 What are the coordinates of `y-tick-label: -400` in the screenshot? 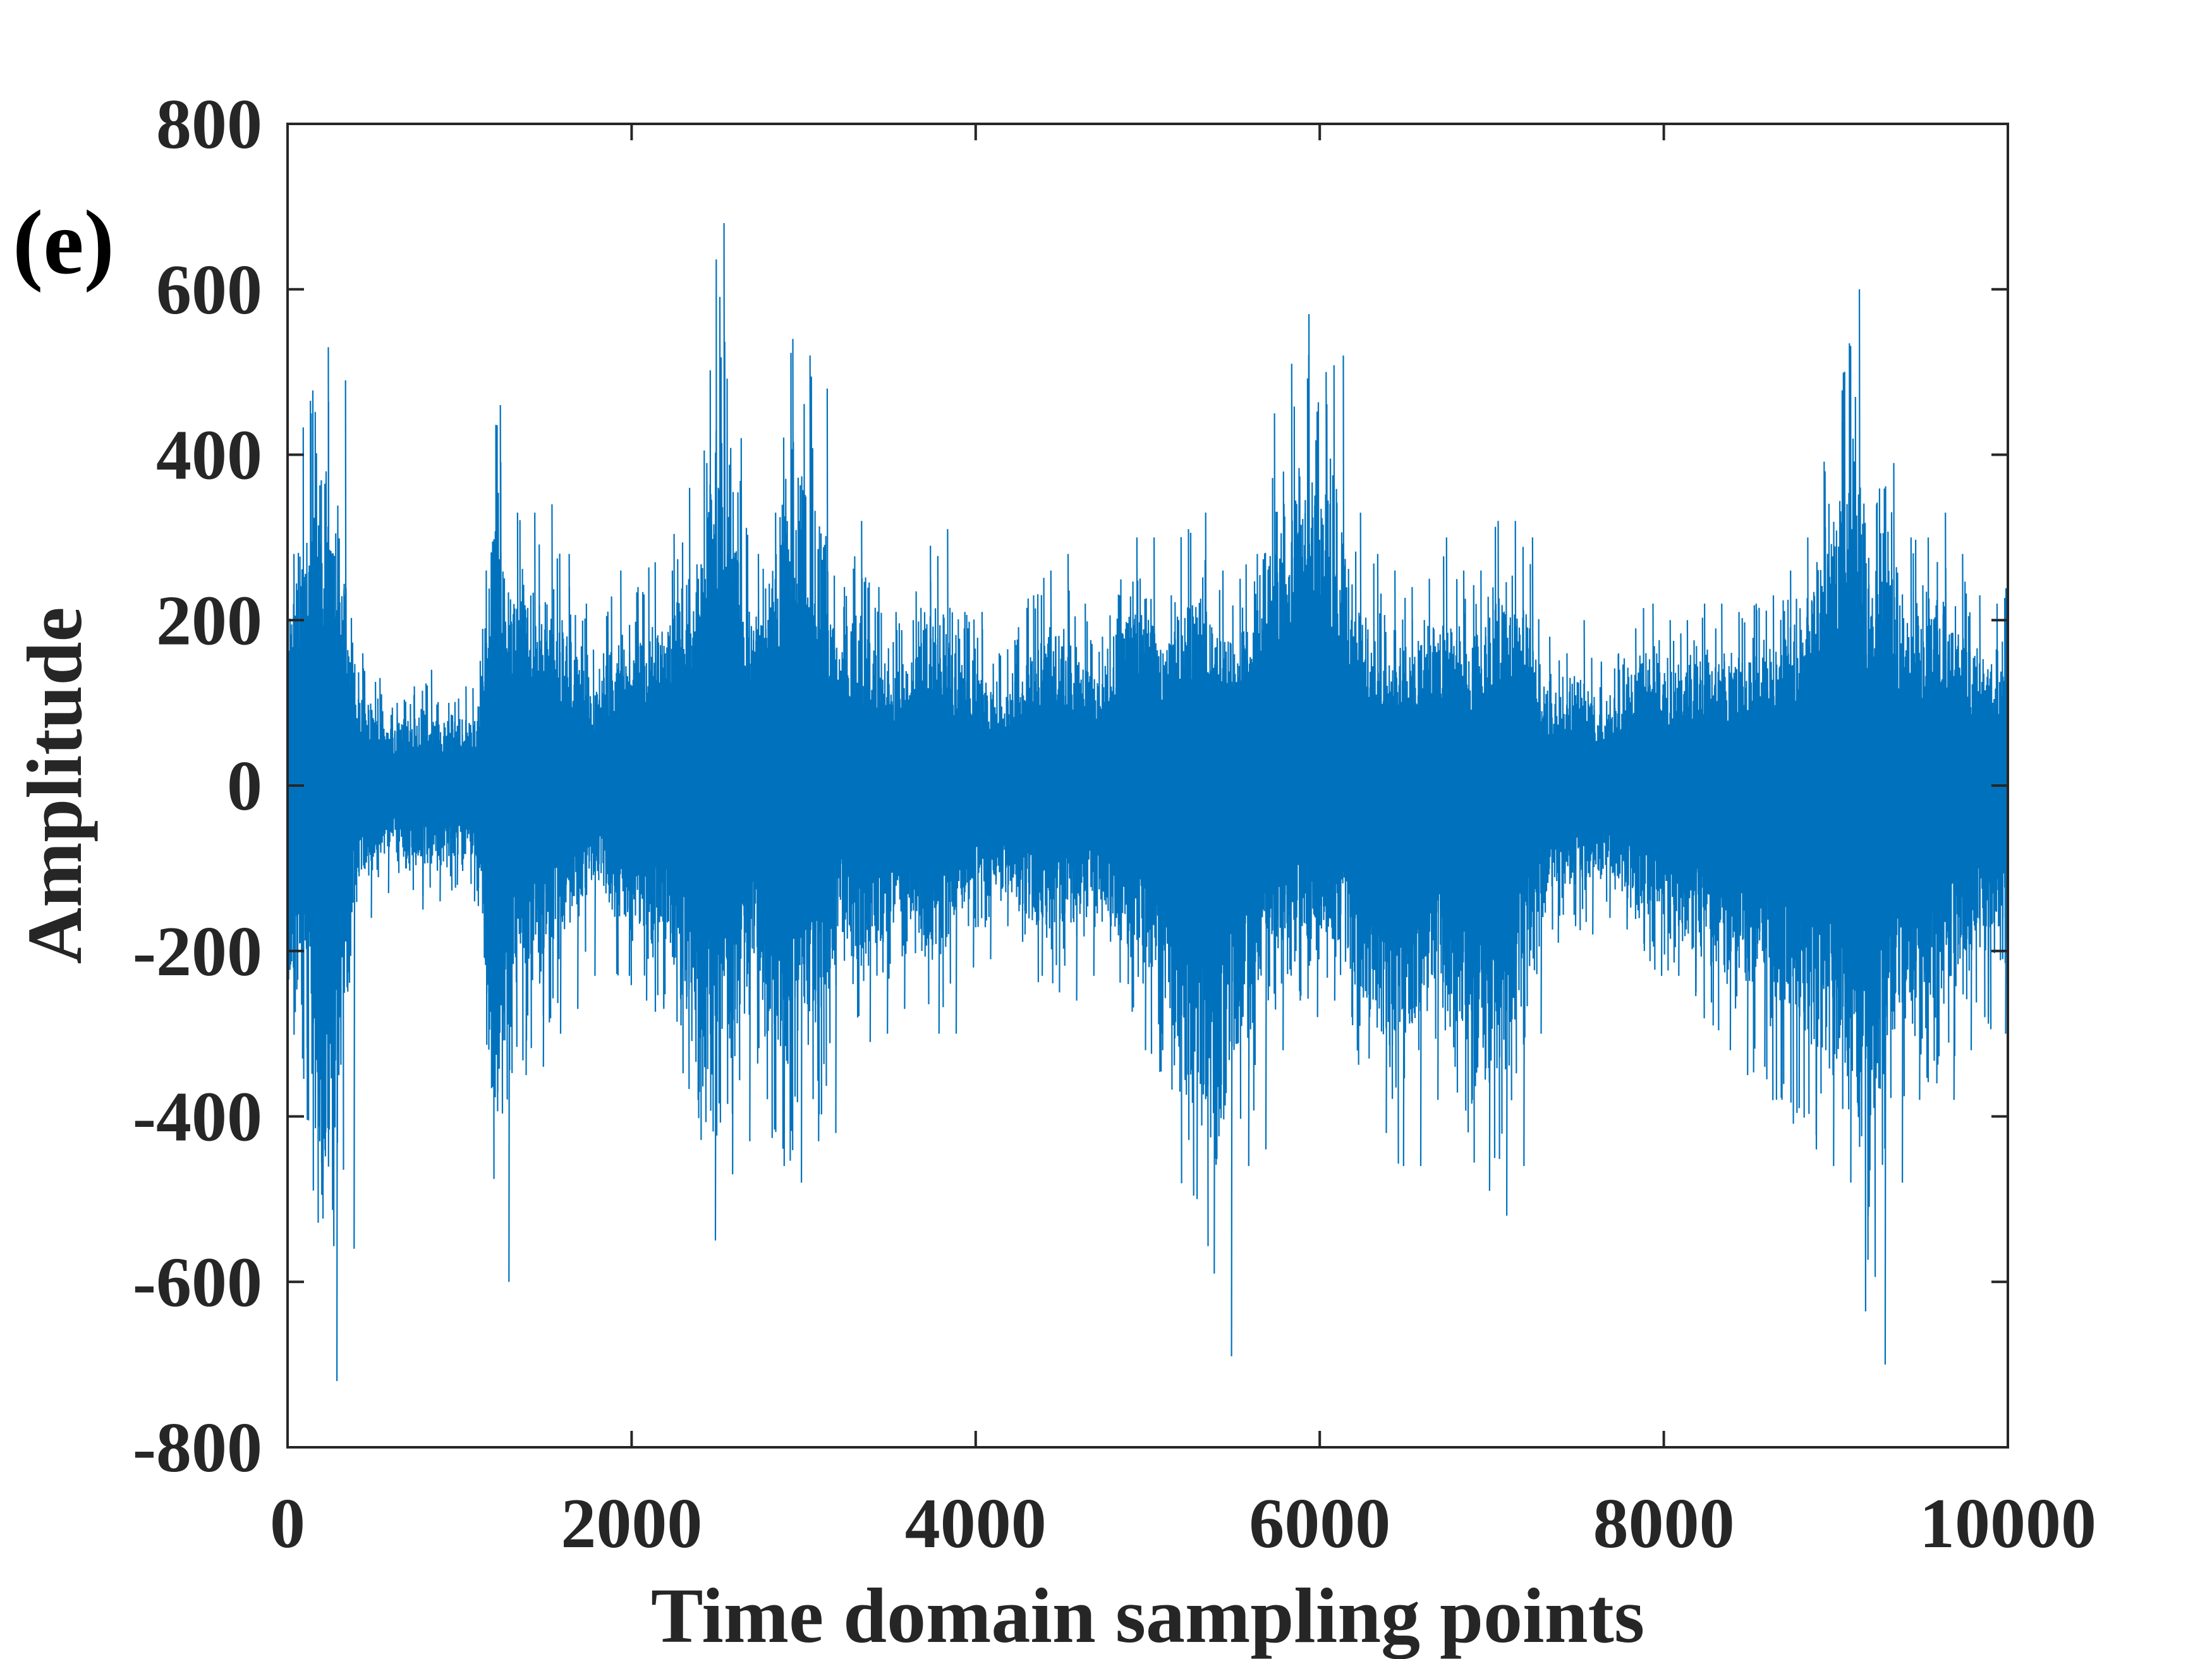 It's located at (197, 1117).